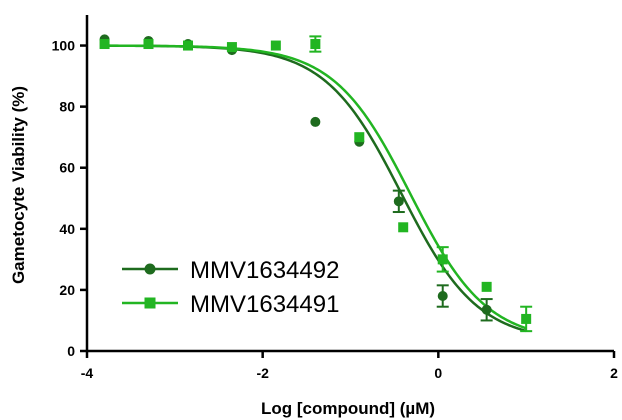  What do you see at coordinates (67, 107) in the screenshot?
I see `y-tick-label: 80` at bounding box center [67, 107].